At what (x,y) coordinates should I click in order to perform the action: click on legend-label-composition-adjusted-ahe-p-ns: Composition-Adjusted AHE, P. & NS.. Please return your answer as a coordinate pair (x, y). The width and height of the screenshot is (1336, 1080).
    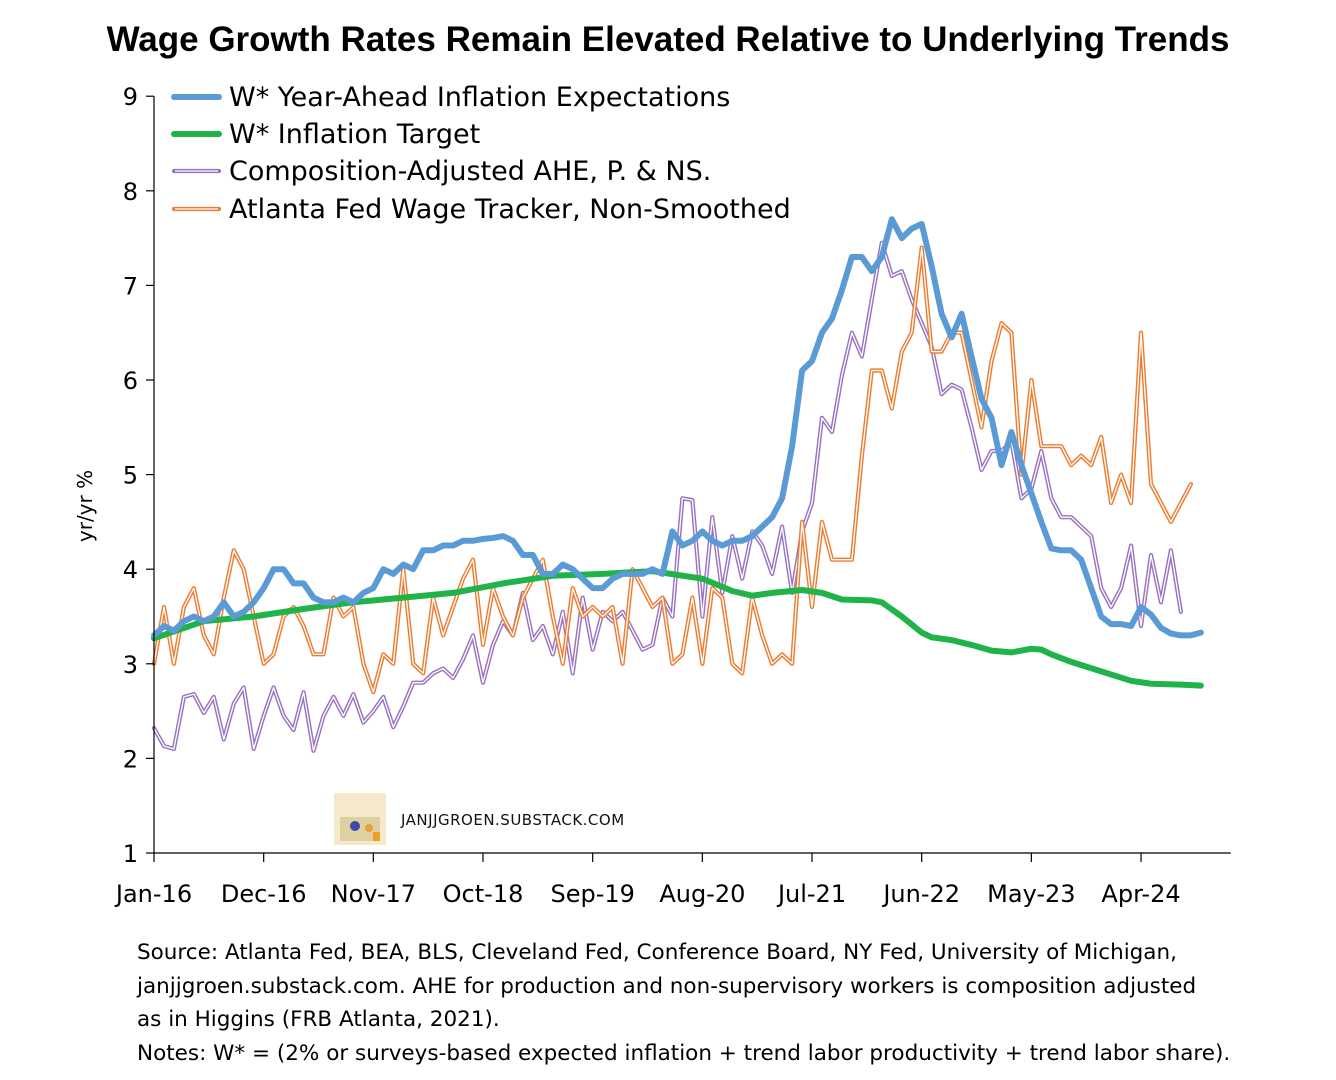
    Looking at the image, I should click on (470, 171).